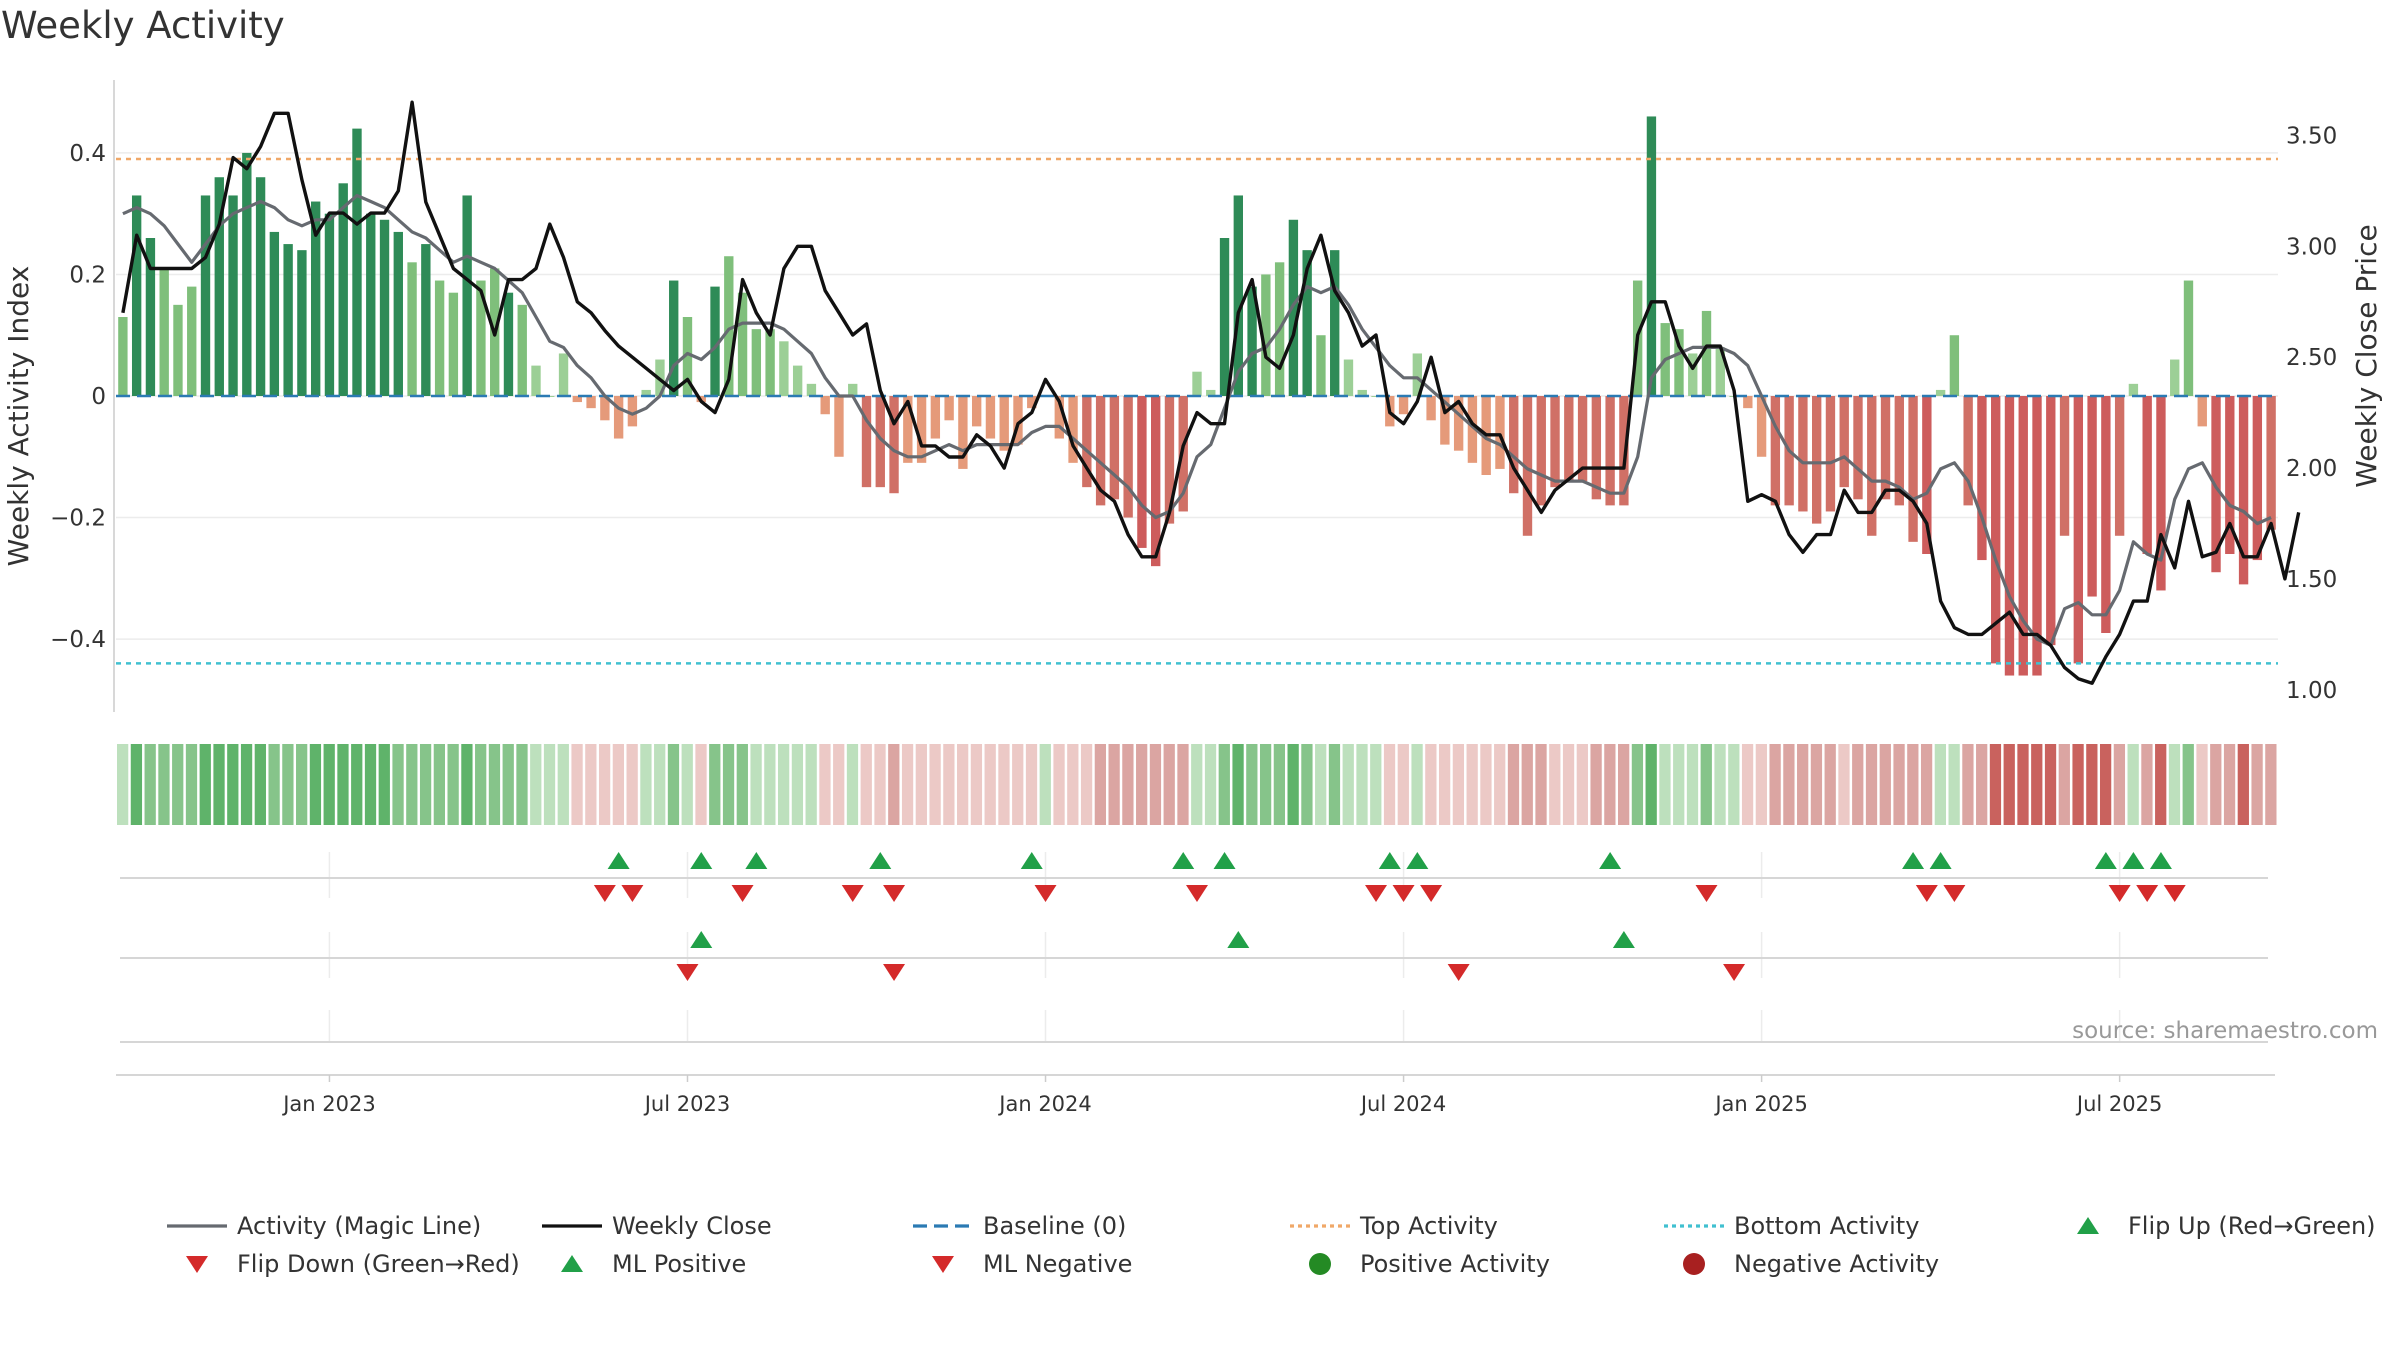  I want to click on y2-tick-label: 2.00, so click(2311, 469).